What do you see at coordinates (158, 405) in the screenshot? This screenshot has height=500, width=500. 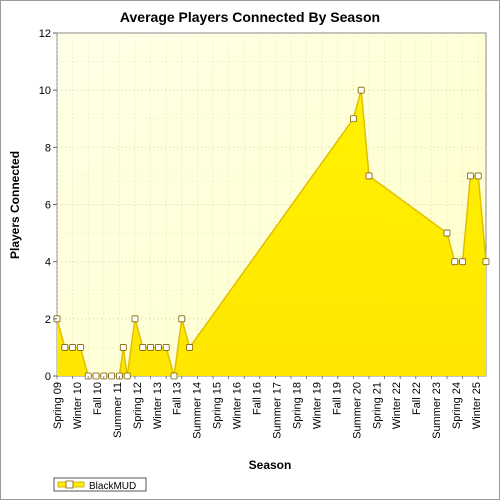 I see `x-tick-label: Winter 13` at bounding box center [158, 405].